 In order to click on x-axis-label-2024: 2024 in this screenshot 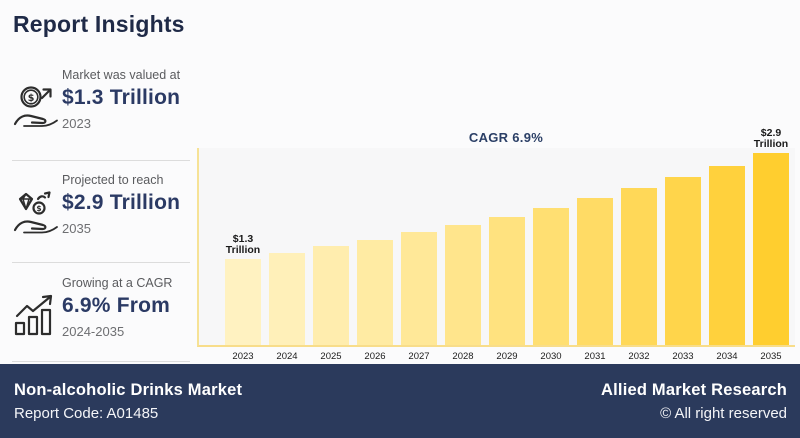, I will do `click(287, 356)`.